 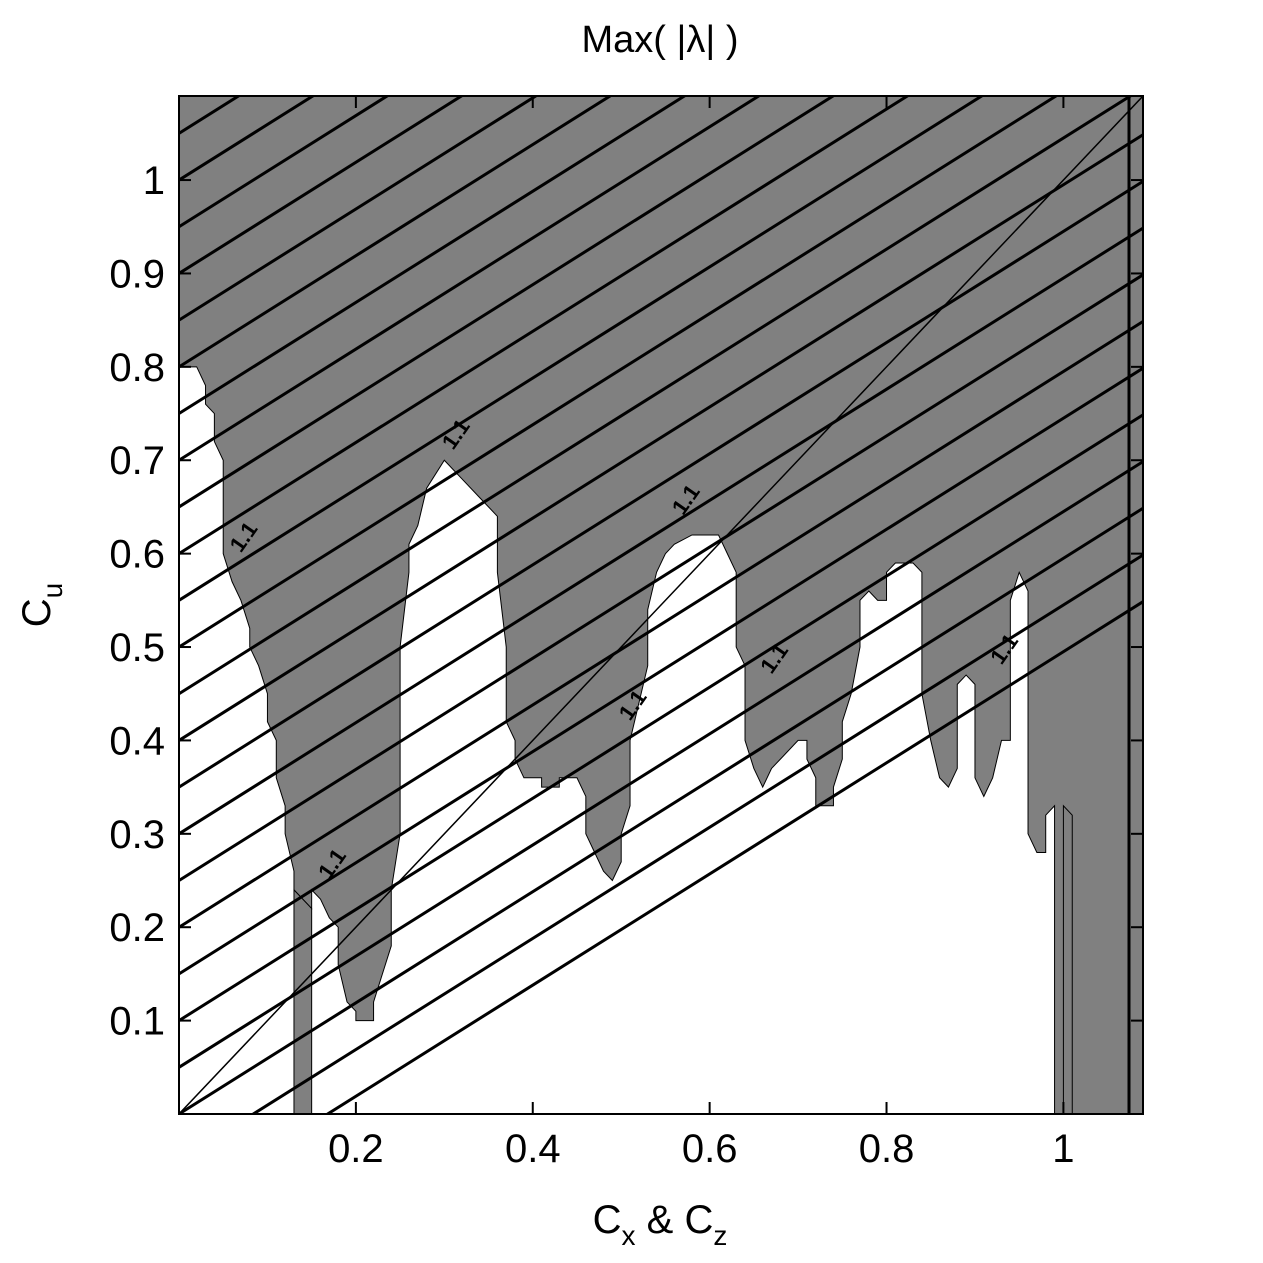 I want to click on x-tick-label: 1, so click(x=1063, y=1149).